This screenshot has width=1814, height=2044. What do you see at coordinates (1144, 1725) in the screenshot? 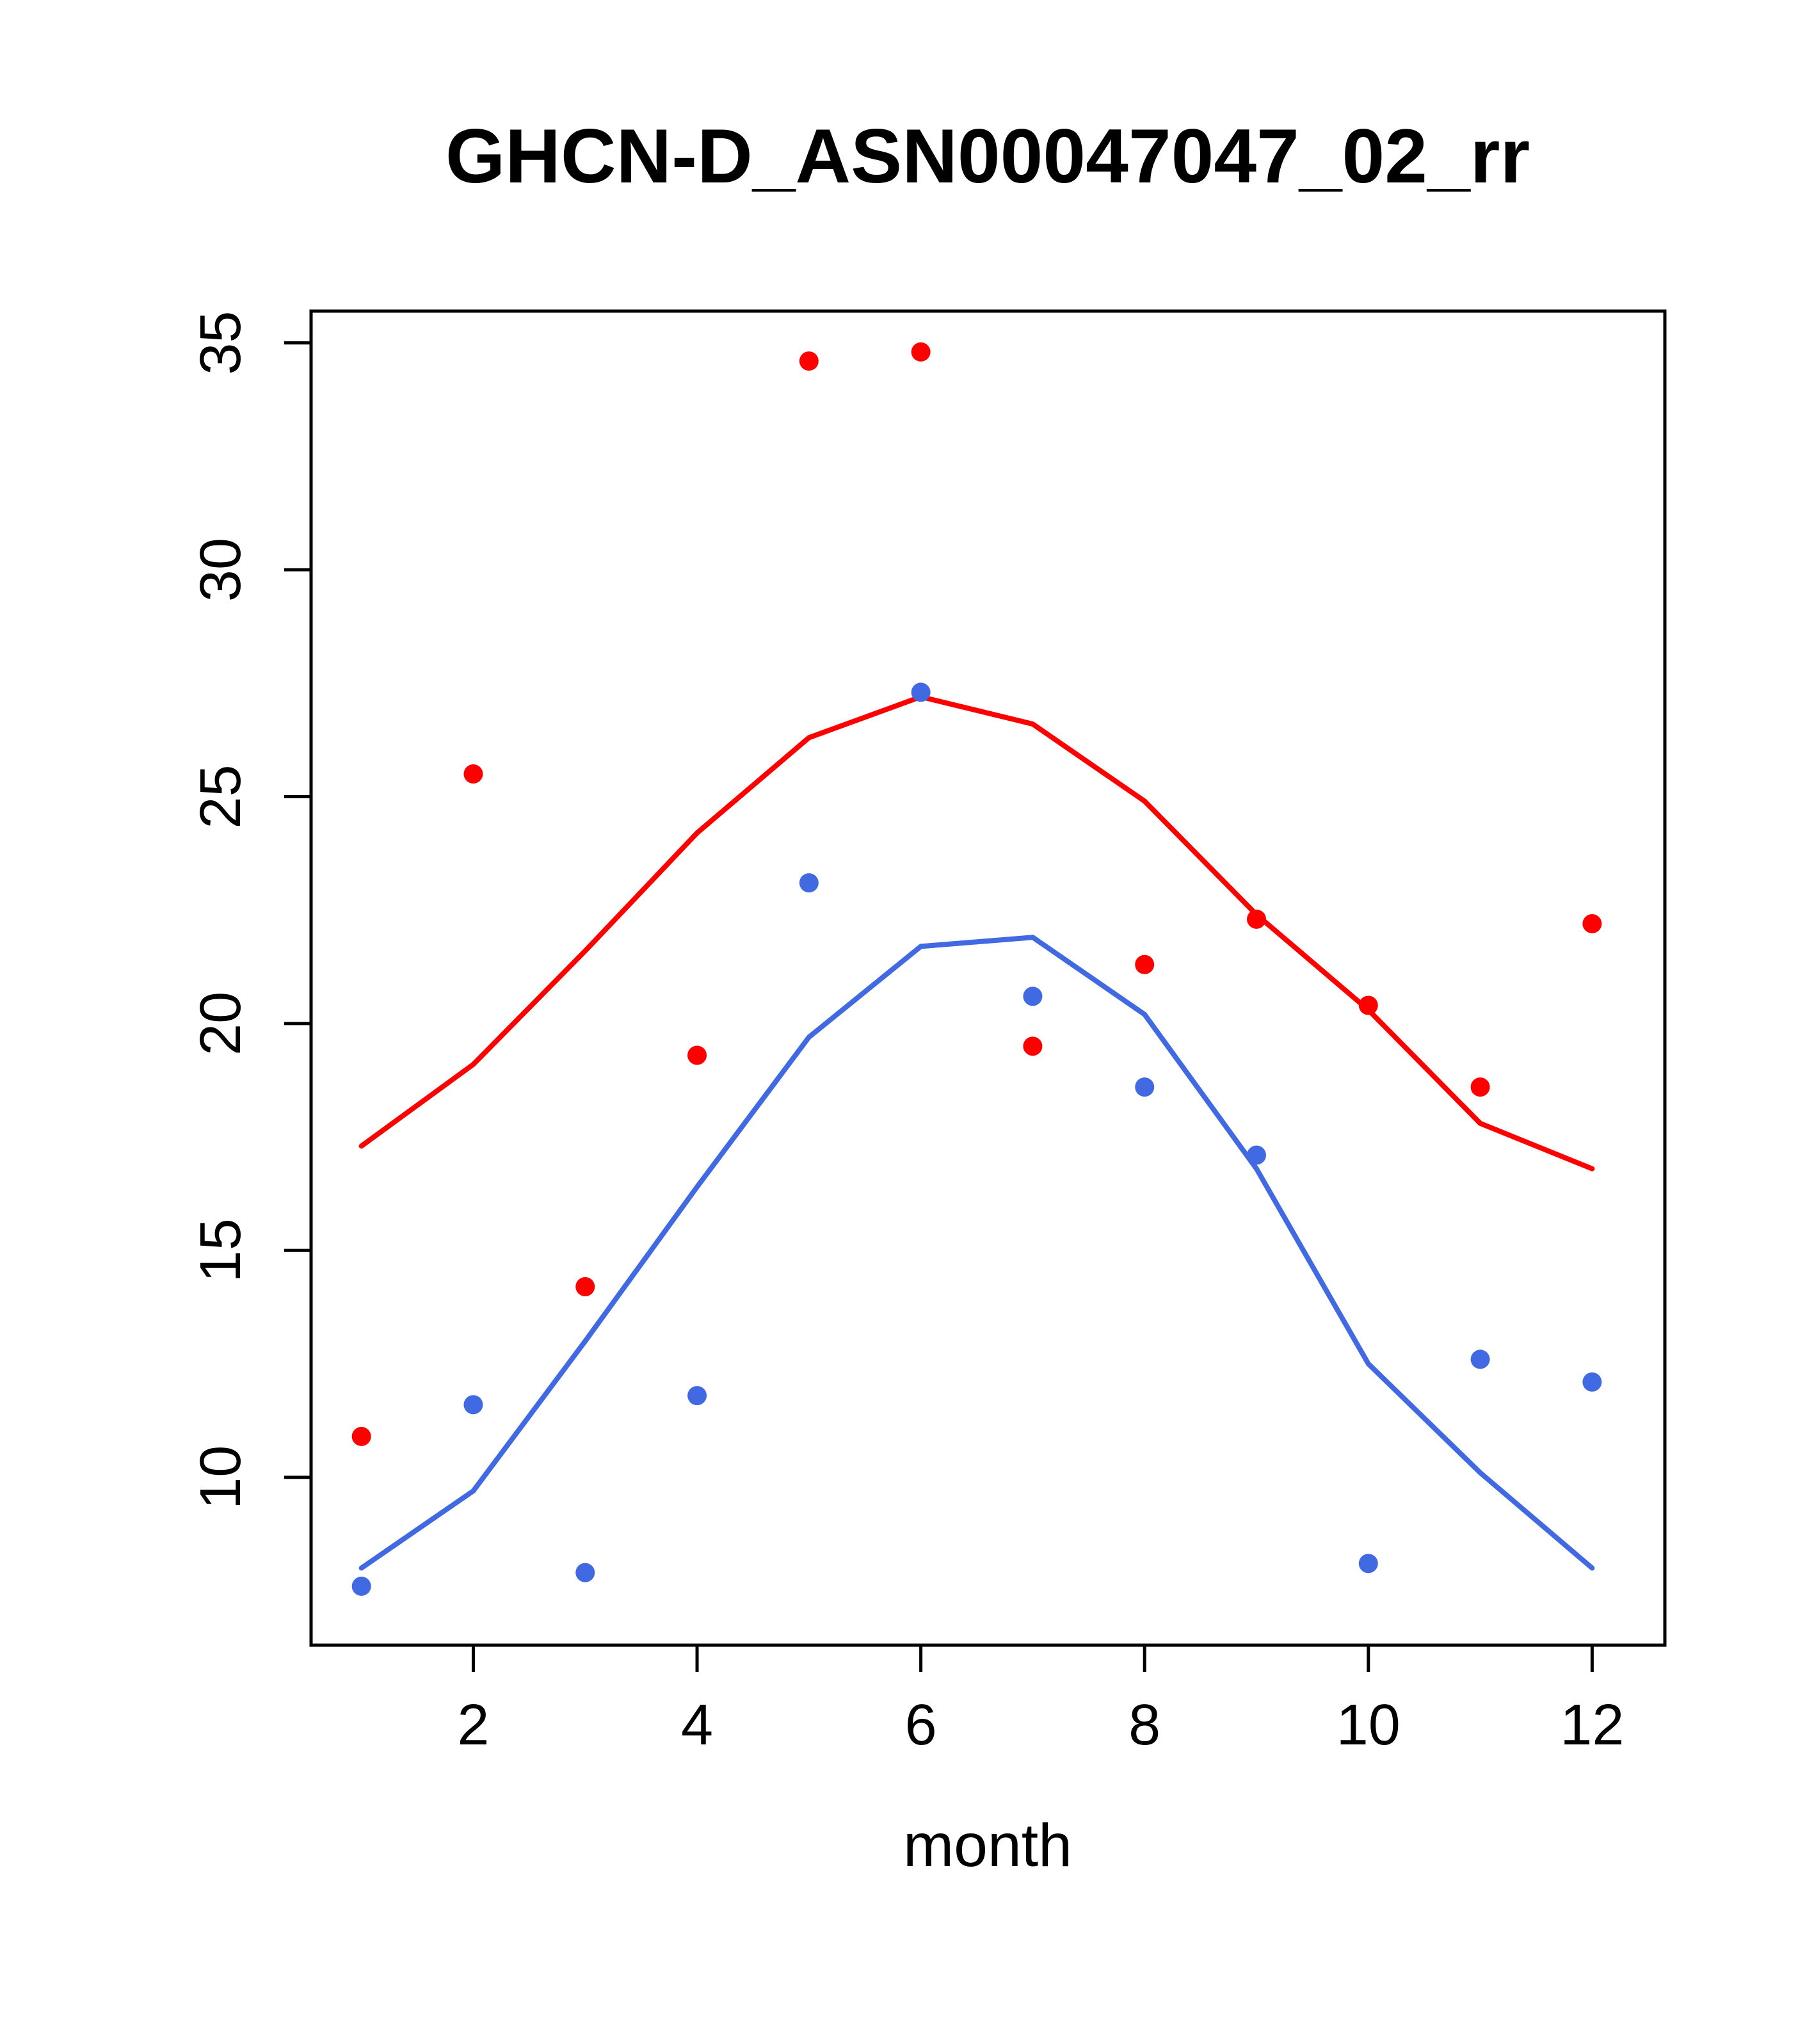
I see `x-tick-label: 8` at bounding box center [1144, 1725].